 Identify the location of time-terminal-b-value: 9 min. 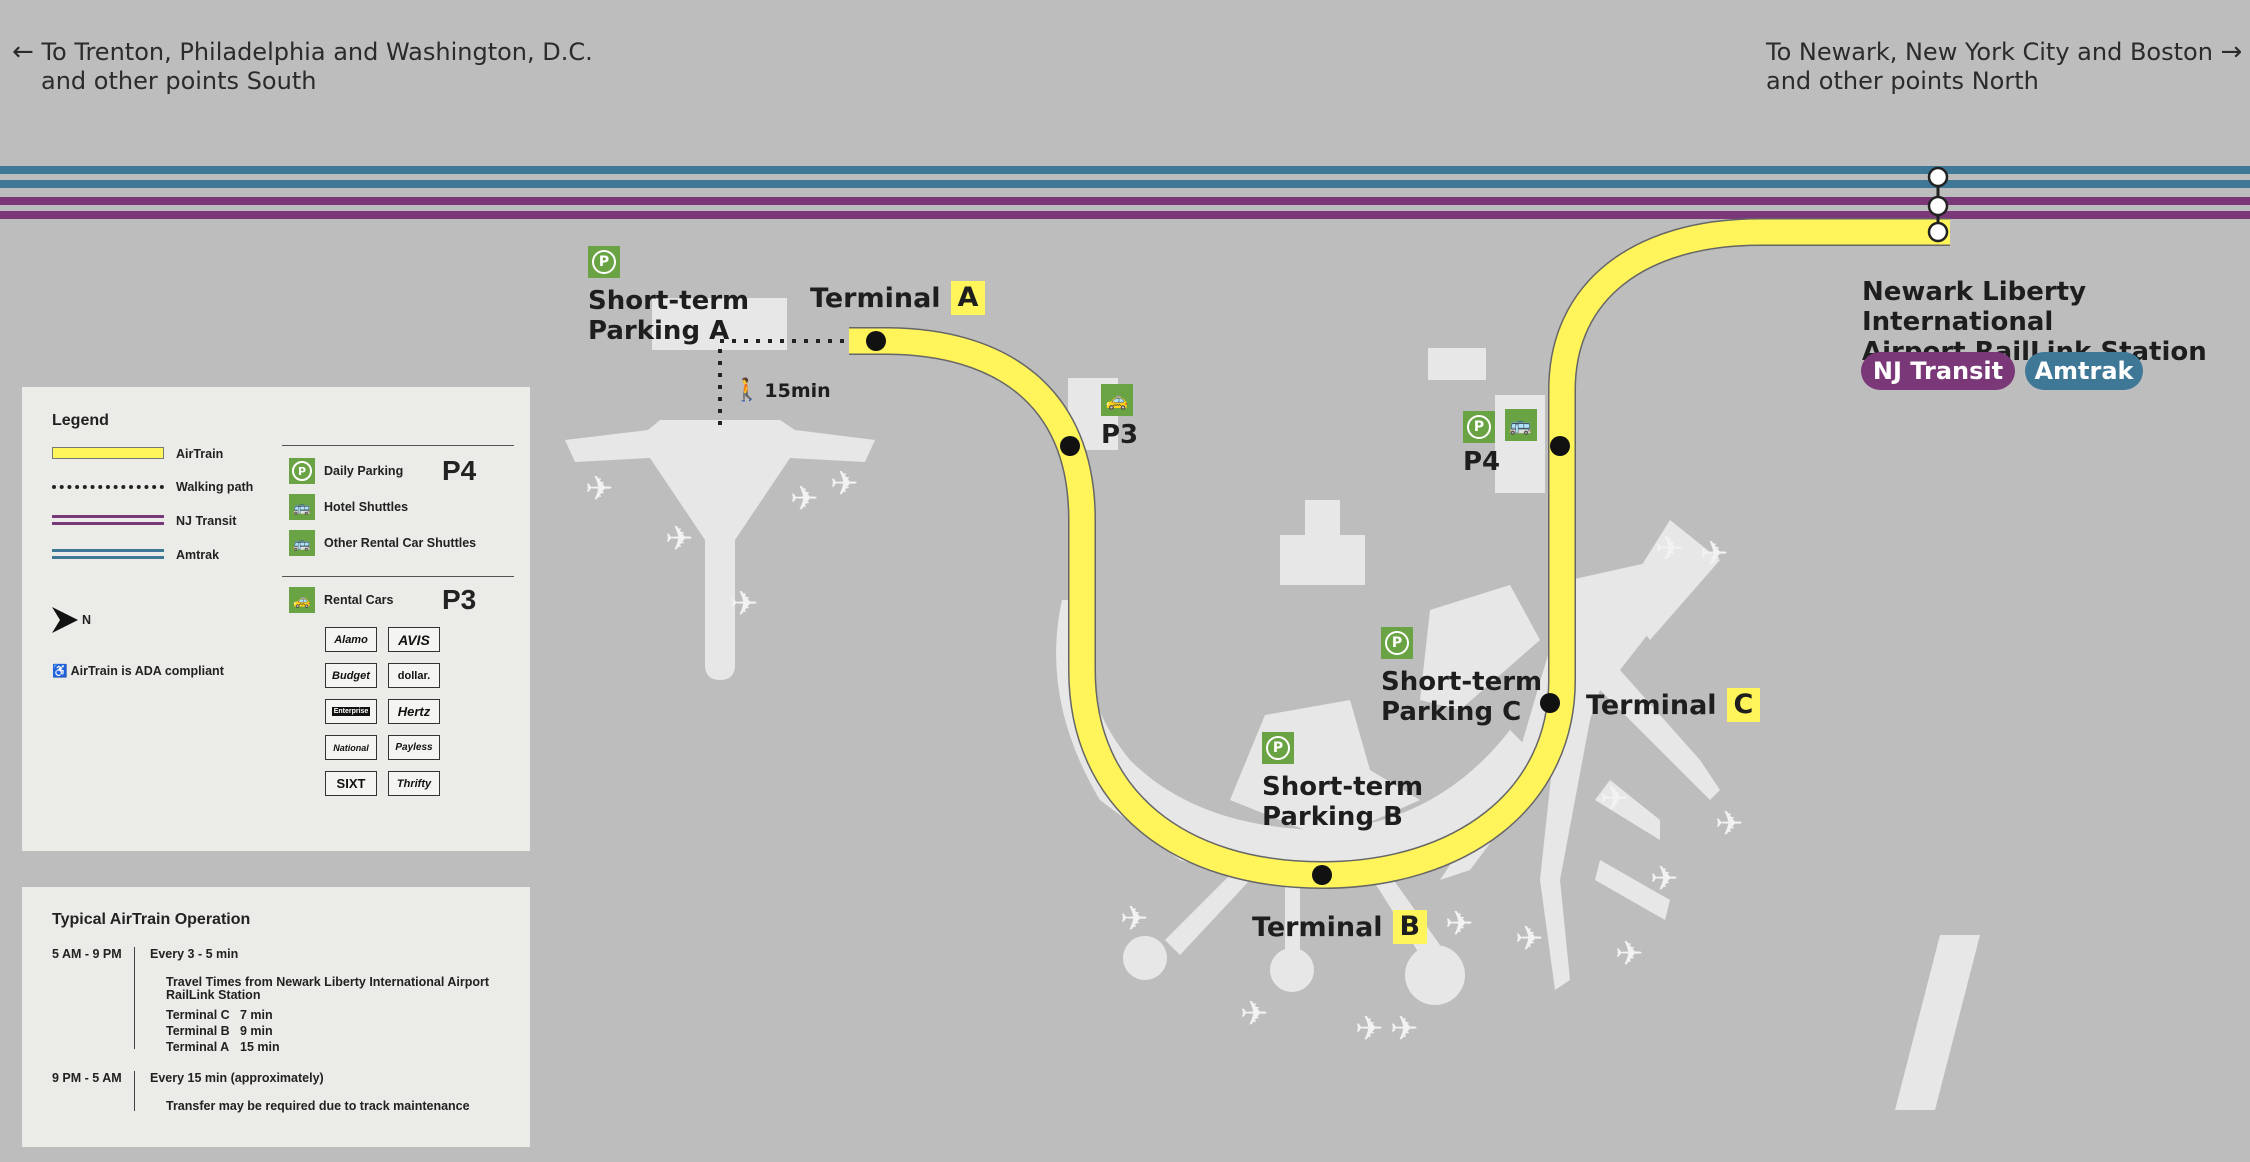
(256, 1031).